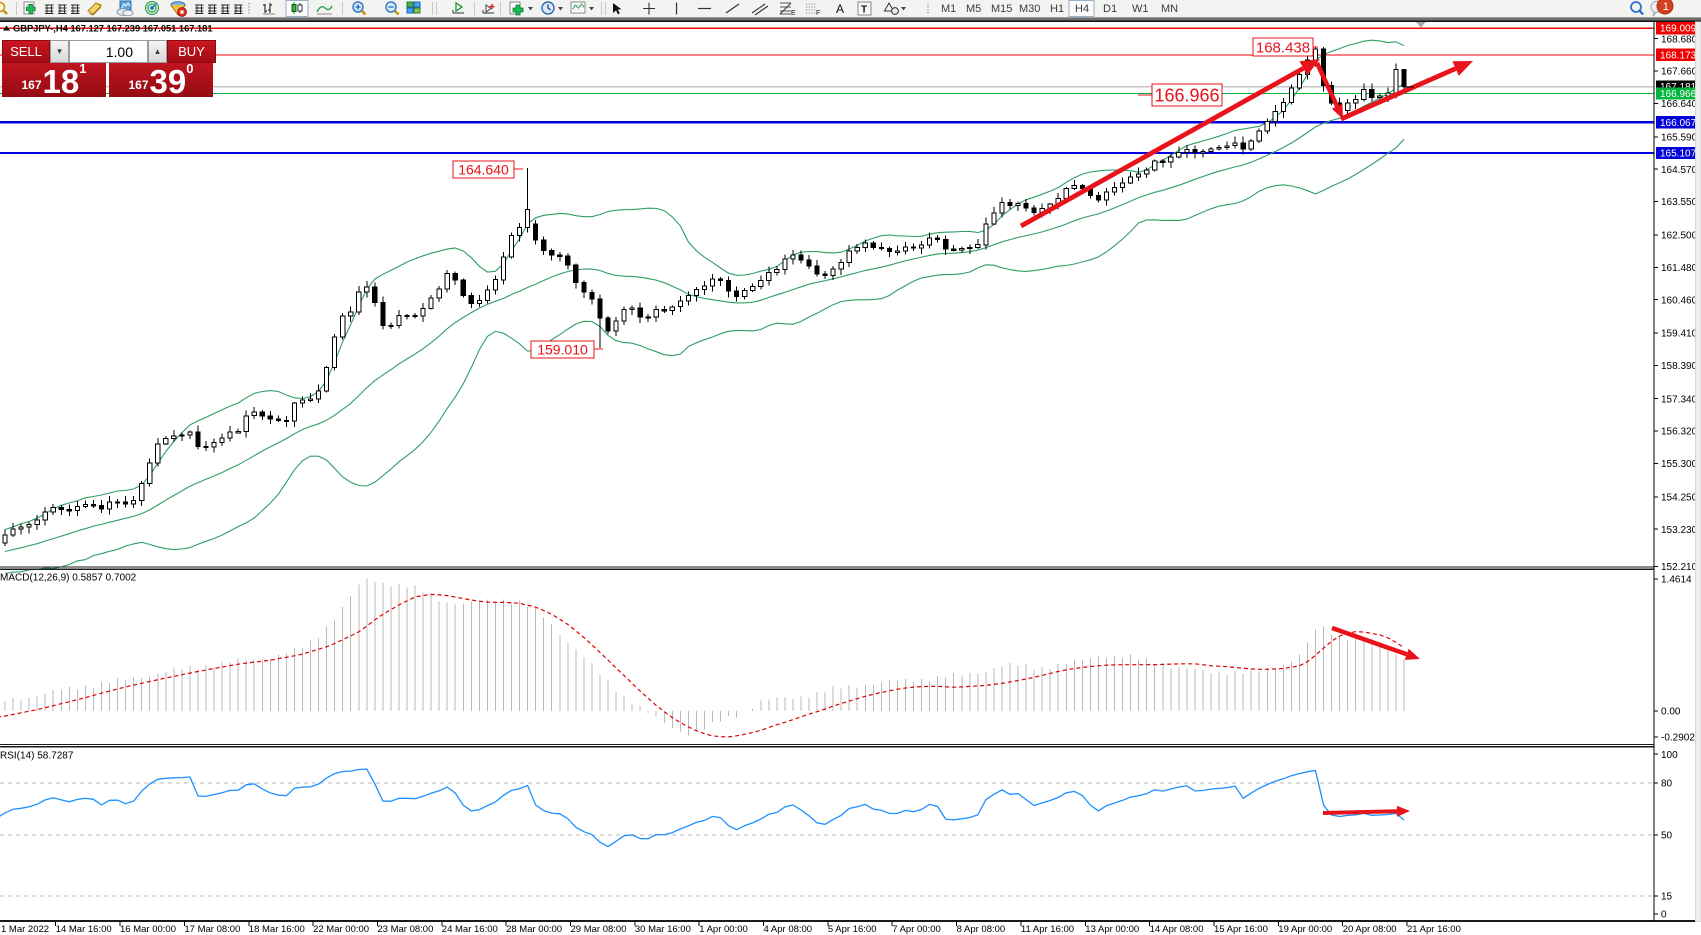 The width and height of the screenshot is (1701, 935). I want to click on svg-text: 8 Apr 08:00, so click(981, 929).